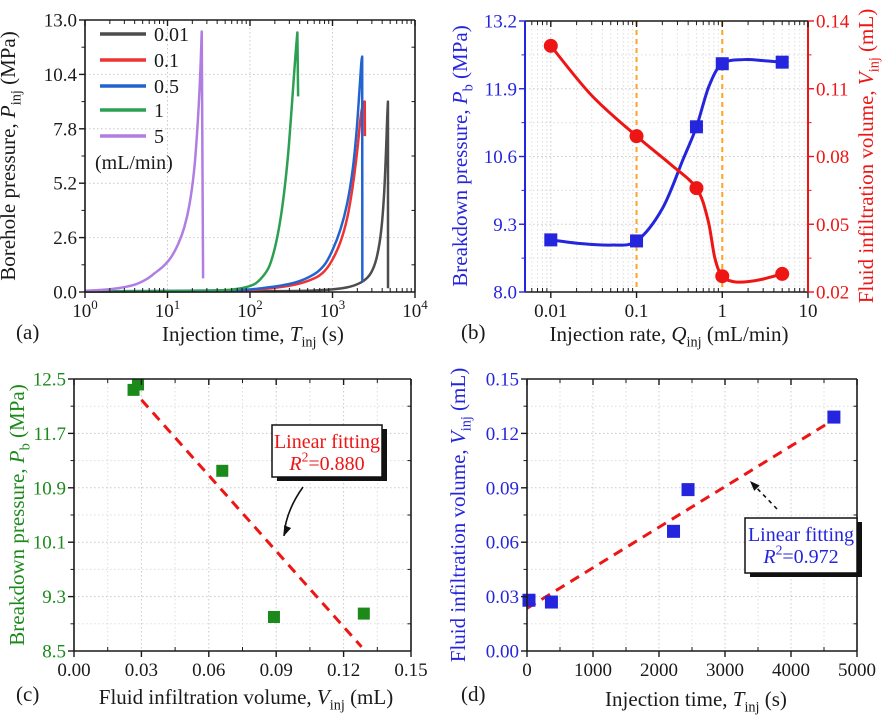 This screenshot has height=717, width=890. Describe the element at coordinates (65, 293) in the screenshot. I see `y-tick-label: 0.0` at that location.